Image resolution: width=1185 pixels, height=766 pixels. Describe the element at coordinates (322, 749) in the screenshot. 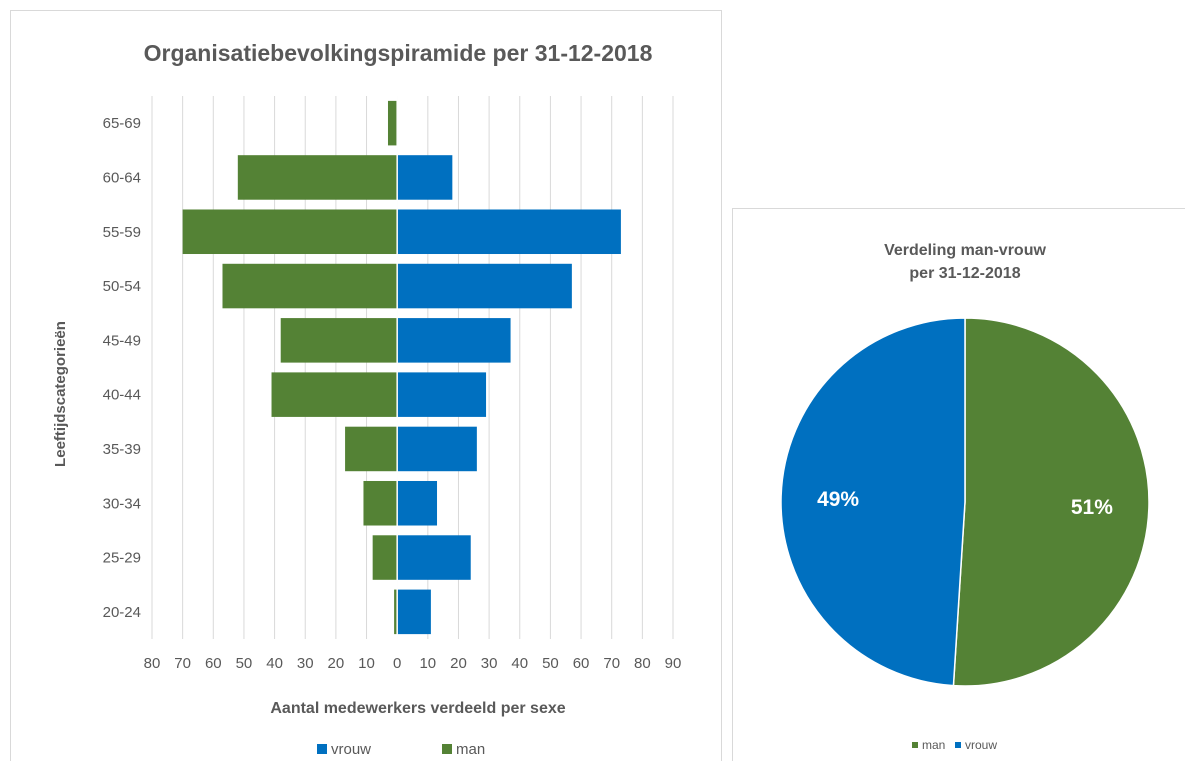

I see `legend-swatch-vrouw` at that location.